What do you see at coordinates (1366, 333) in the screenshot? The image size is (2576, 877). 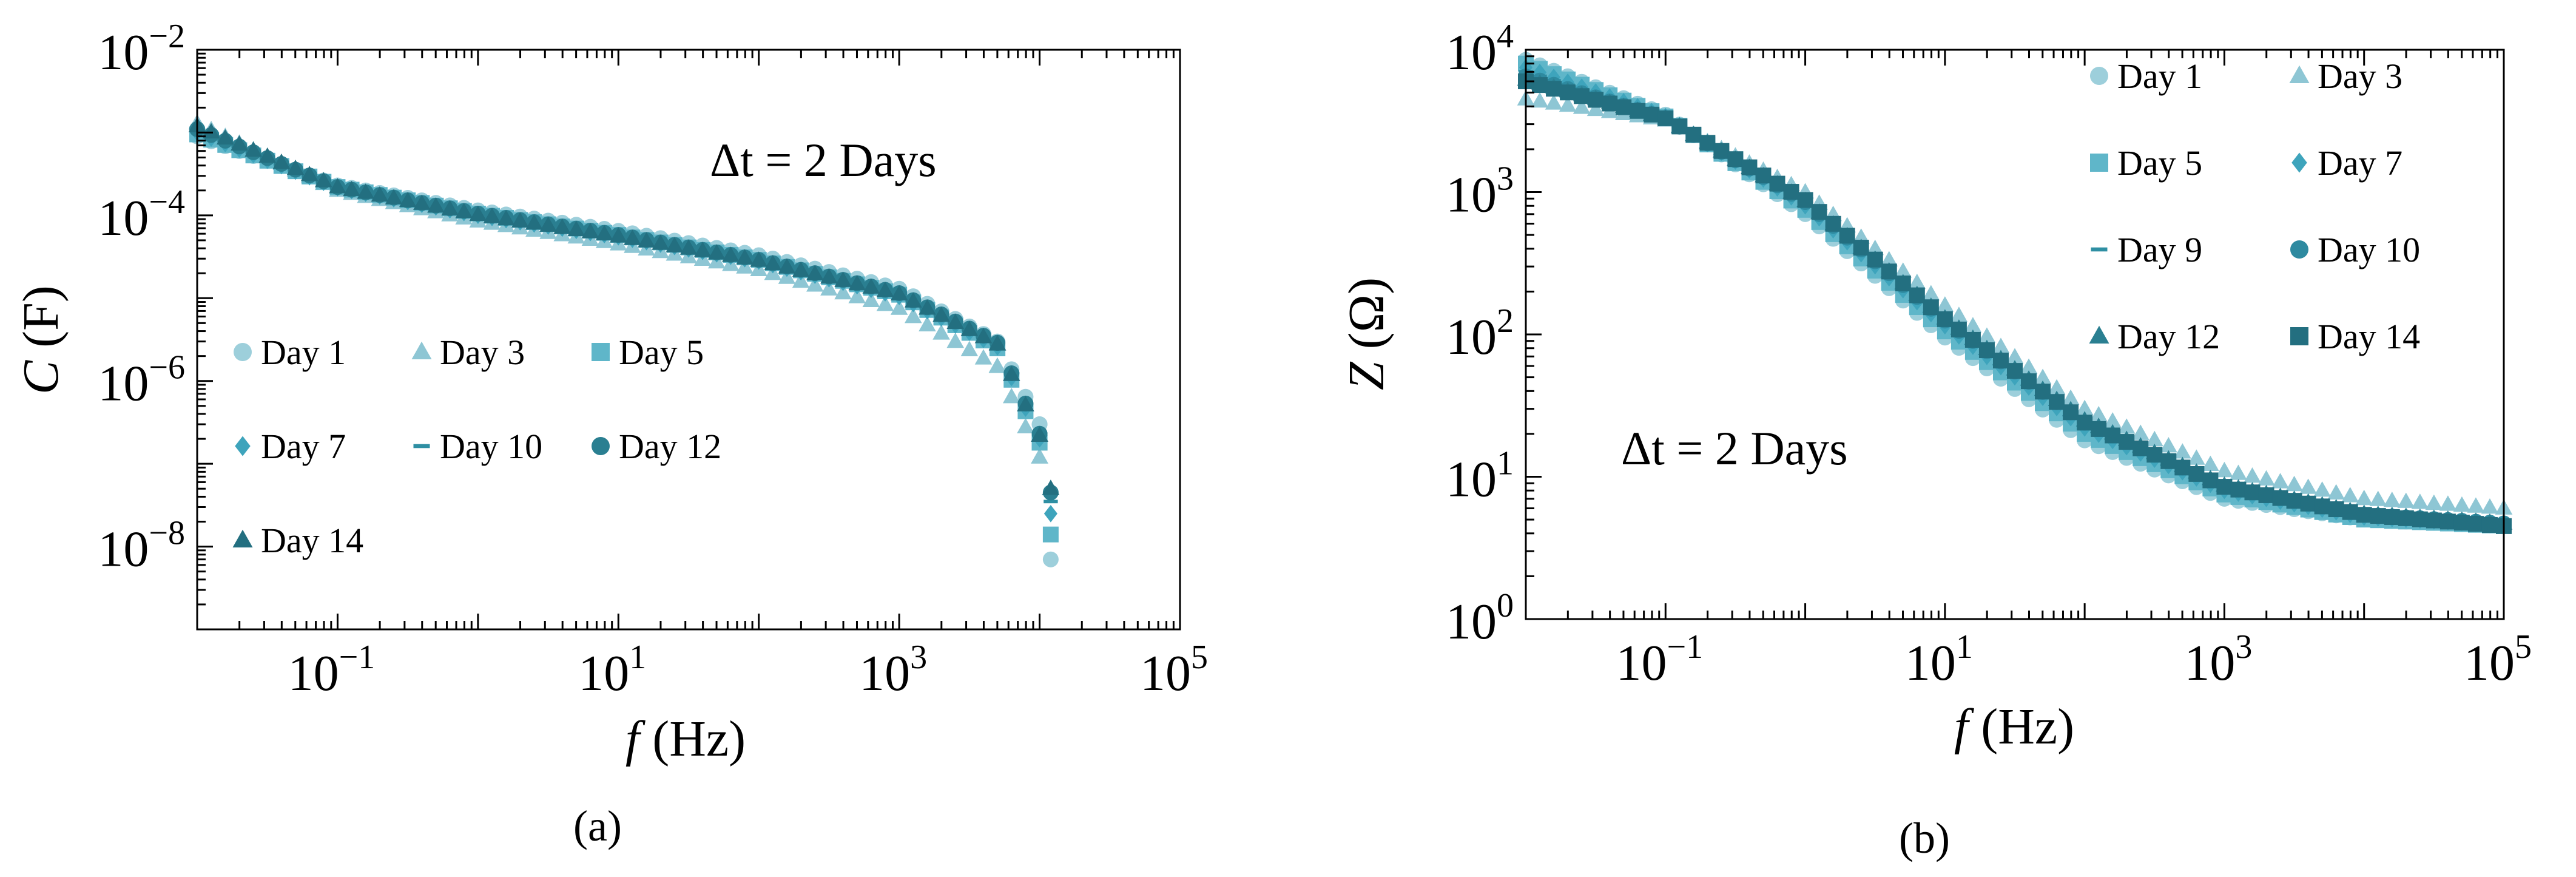 I see `y-axis-title: Z (Ω)` at bounding box center [1366, 333].